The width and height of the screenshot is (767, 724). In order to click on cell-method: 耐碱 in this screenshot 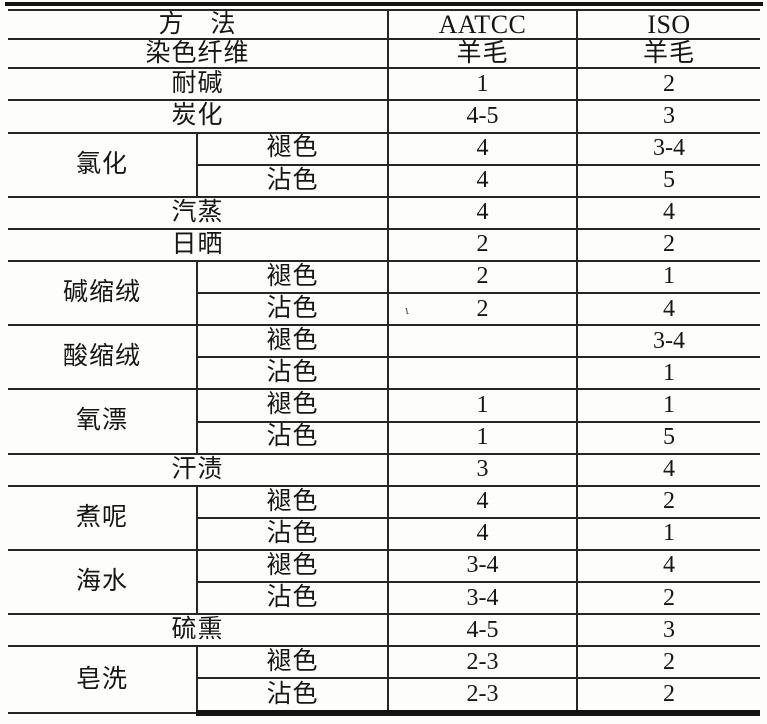, I will do `click(199, 84)`.